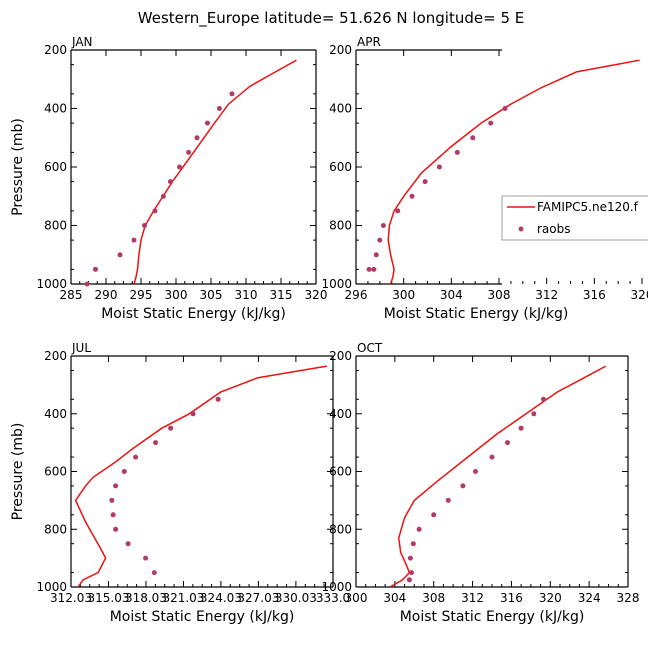  I want to click on x-axis-label-jan: Moist Static Energy (kJ/kg), so click(193, 314).